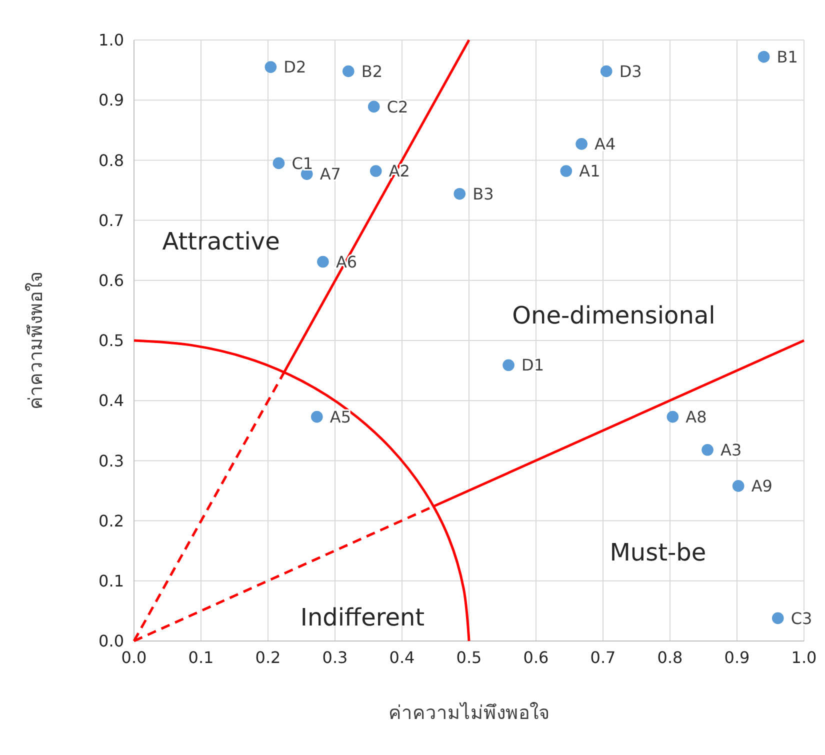  What do you see at coordinates (221, 242) in the screenshot?
I see `annotation: Attractive` at bounding box center [221, 242].